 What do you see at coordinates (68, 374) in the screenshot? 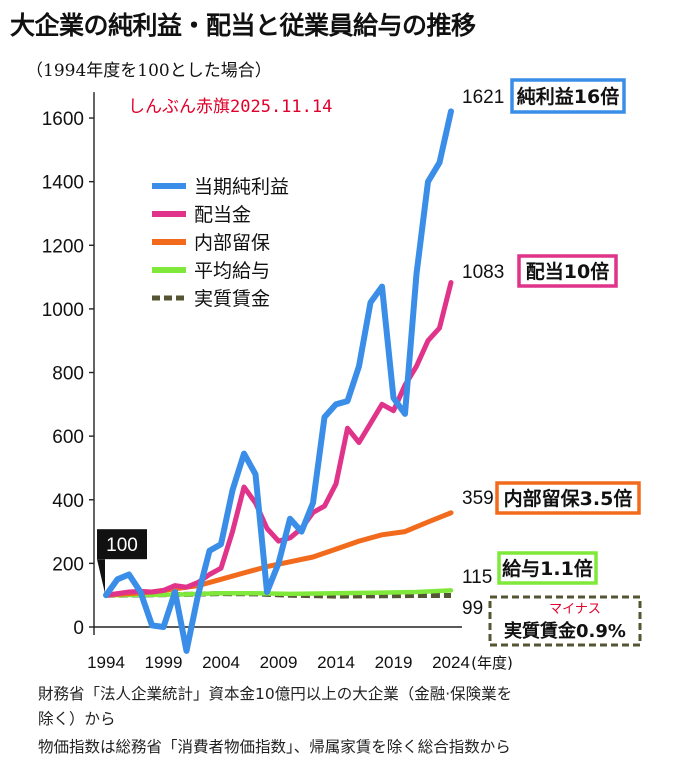
I see `y-tick-label-800: 800` at bounding box center [68, 374].